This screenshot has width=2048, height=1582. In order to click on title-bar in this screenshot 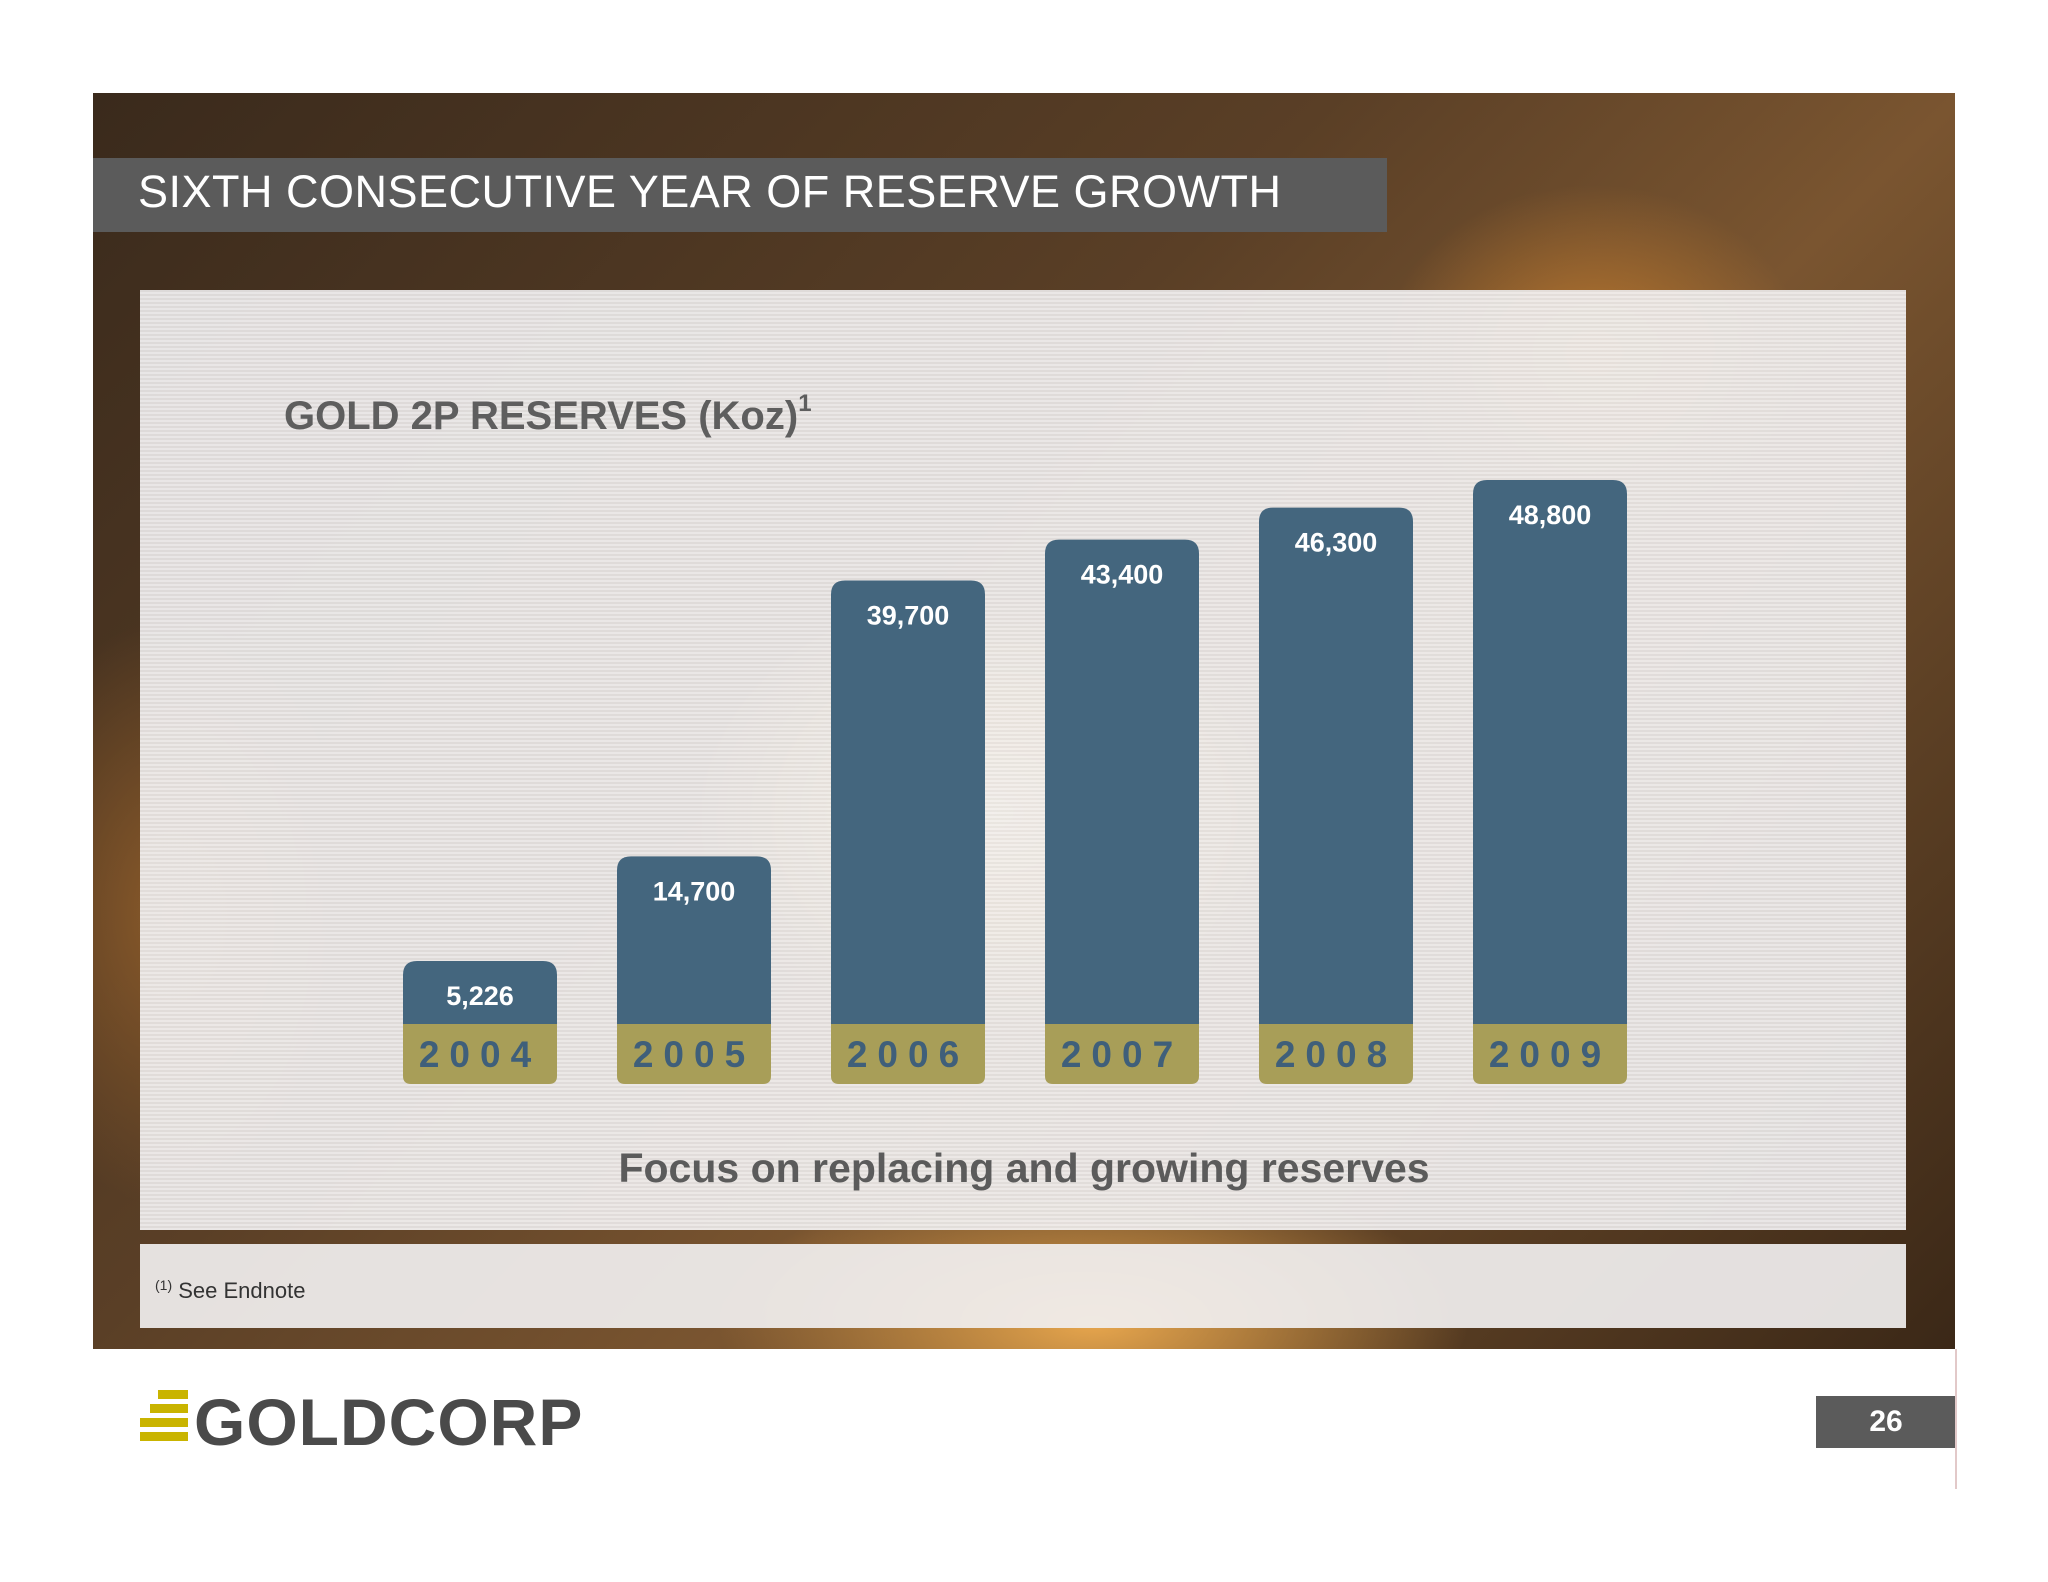, I will do `click(740, 195)`.